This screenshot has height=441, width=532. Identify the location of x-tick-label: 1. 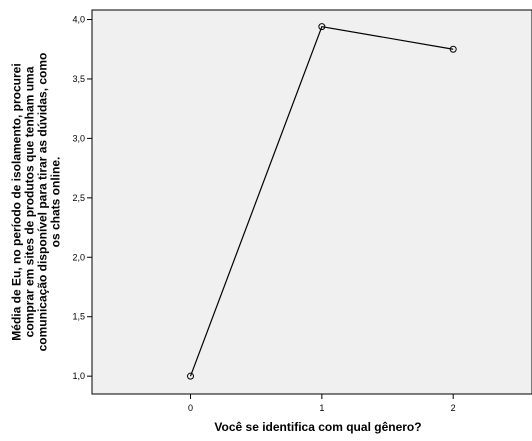
(321, 408).